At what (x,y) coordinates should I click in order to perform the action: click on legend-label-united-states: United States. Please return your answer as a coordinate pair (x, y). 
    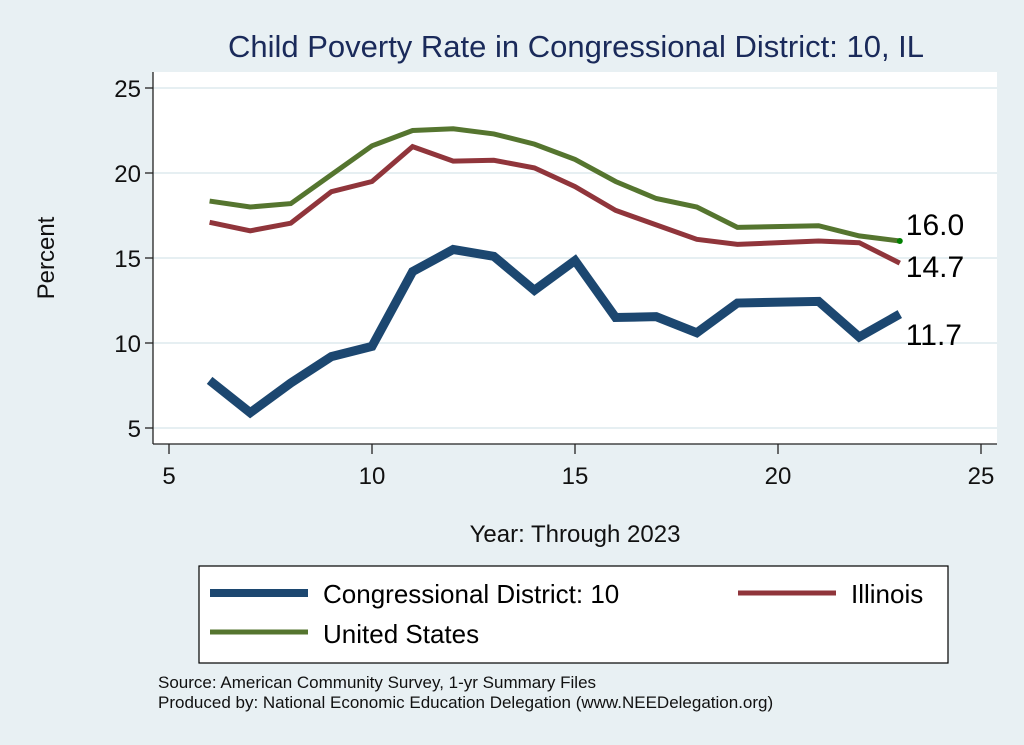
    Looking at the image, I should click on (401, 634).